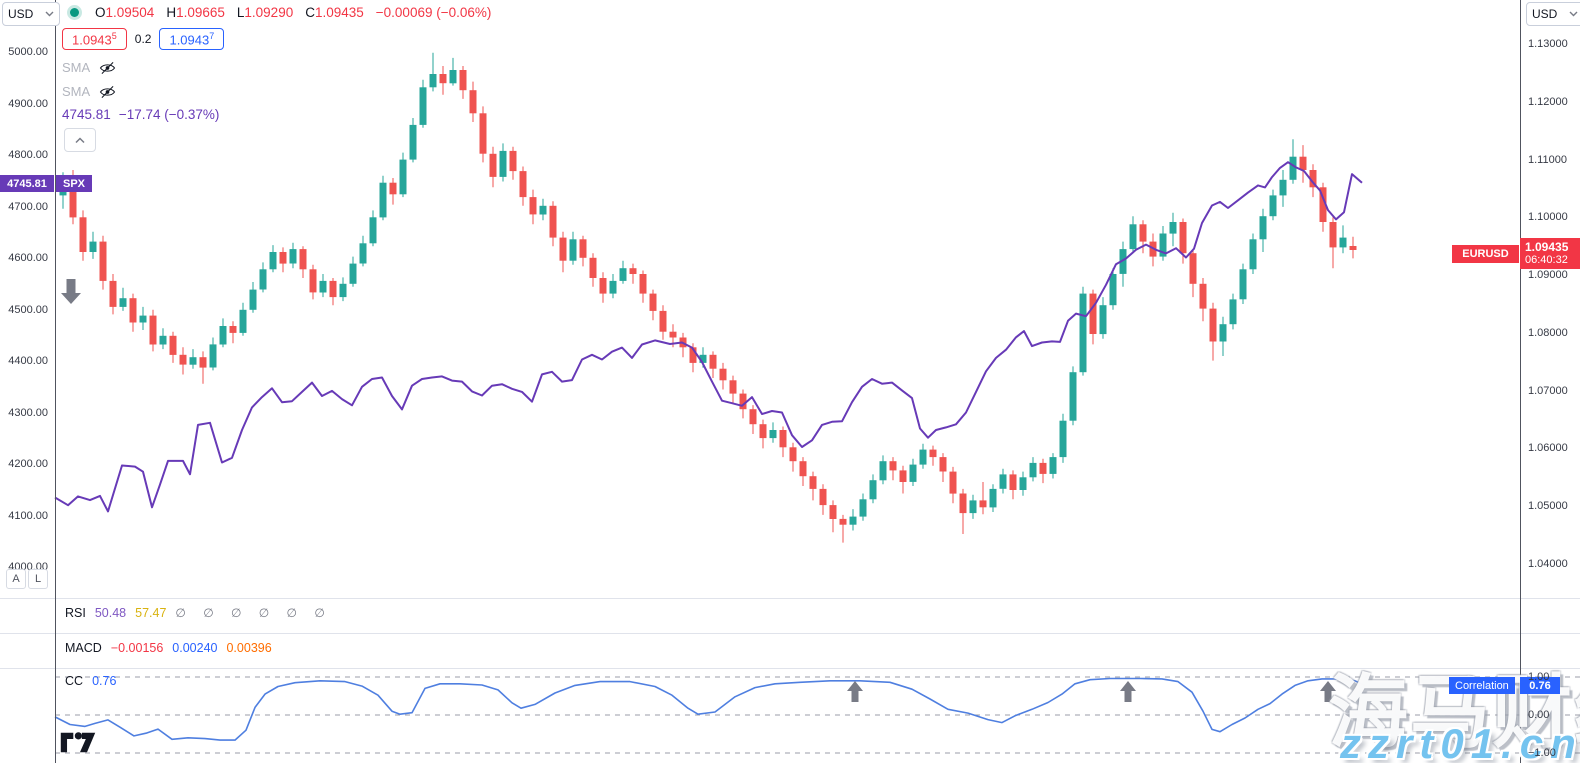  Describe the element at coordinates (76, 67) in the screenshot. I see `sma1-label: SMA` at that location.